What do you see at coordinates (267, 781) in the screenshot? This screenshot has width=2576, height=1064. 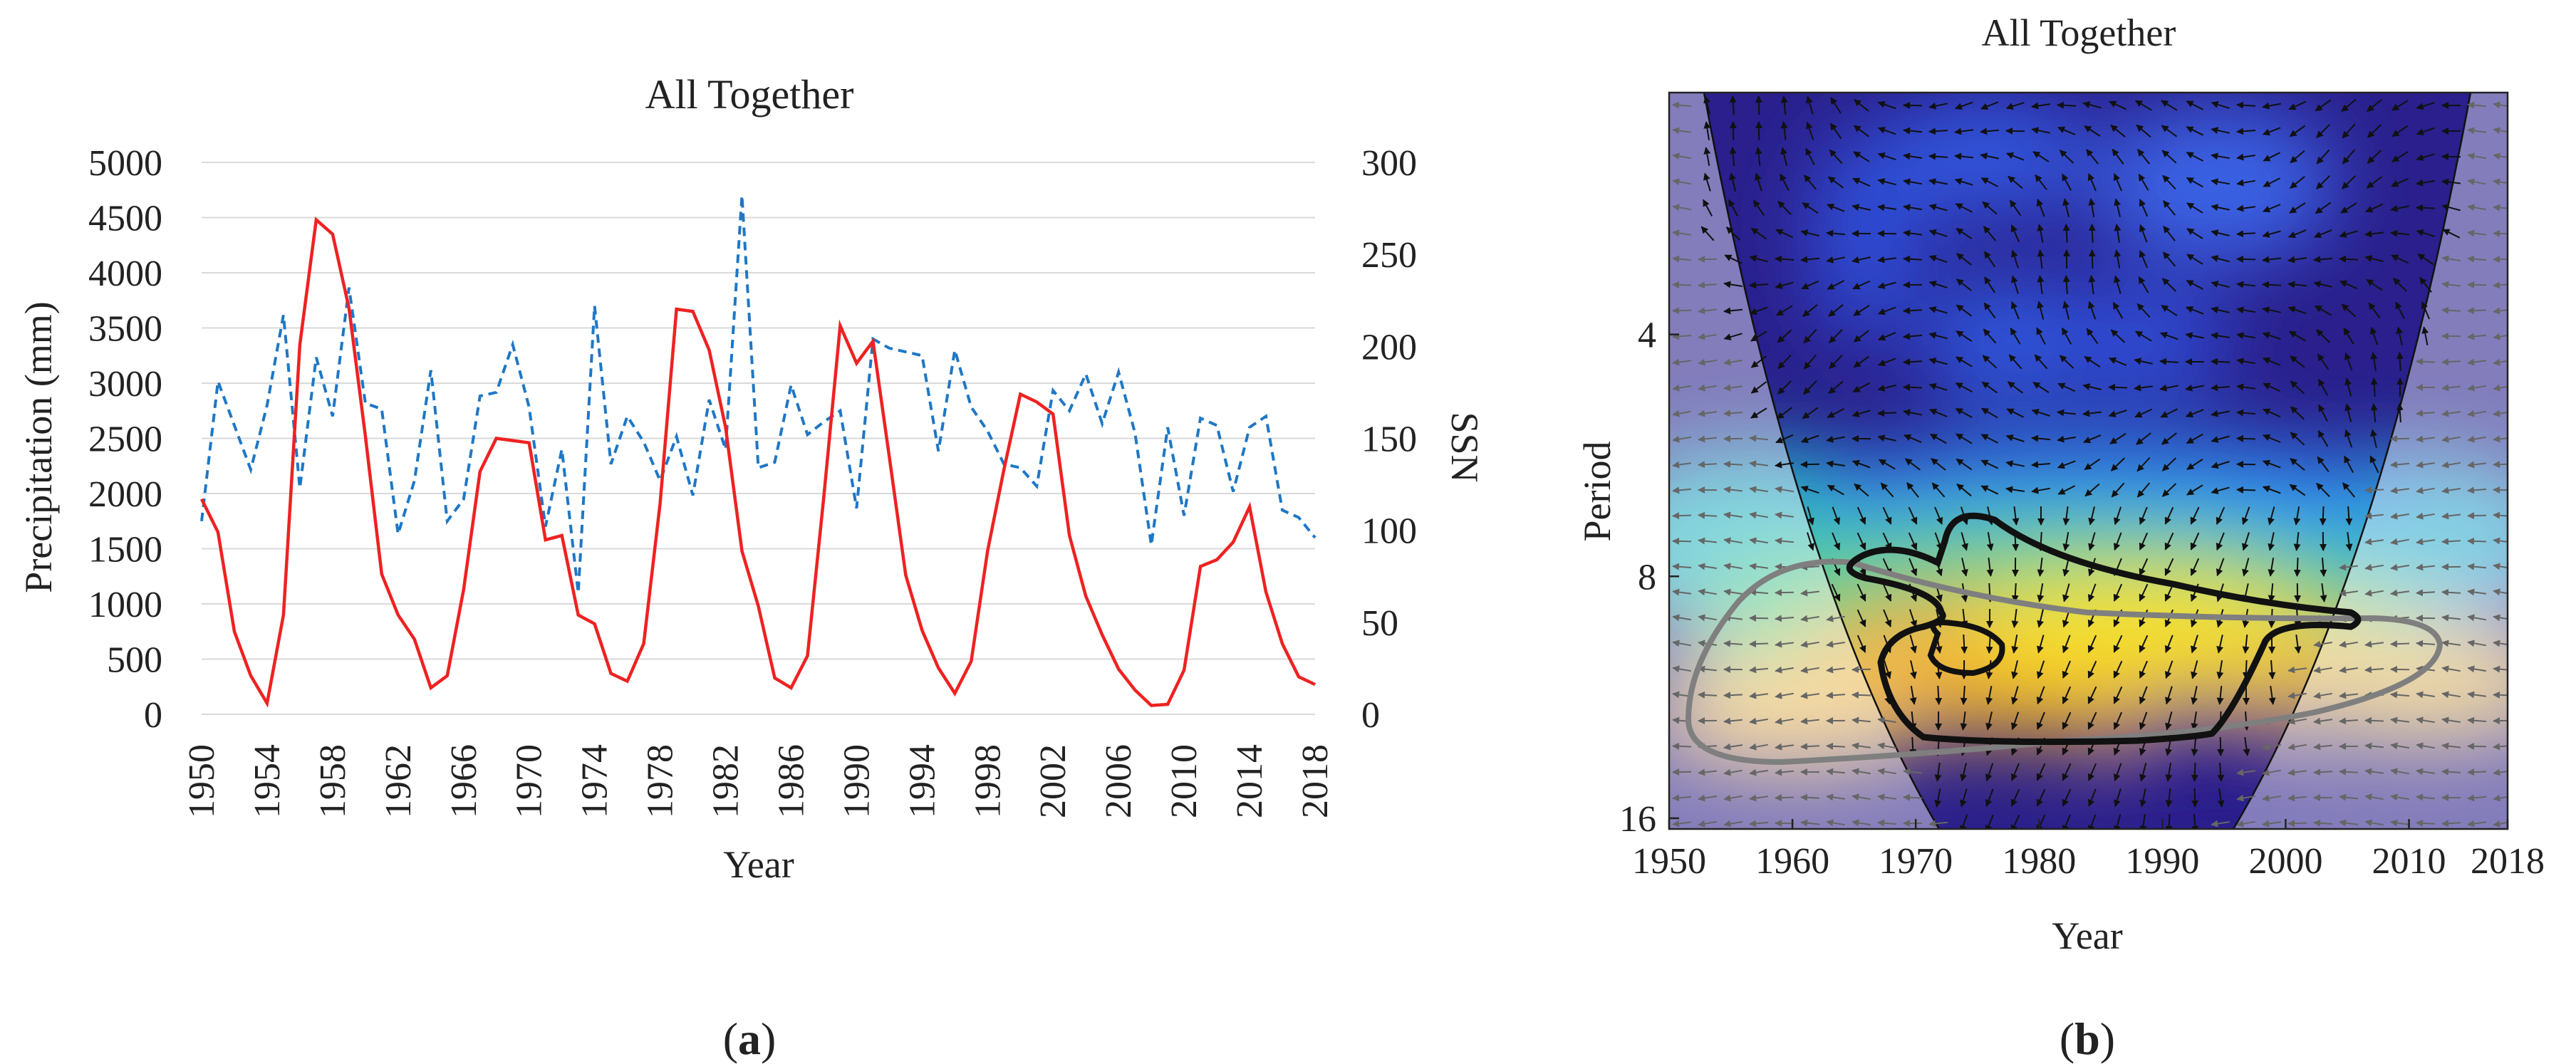 I see `x-tick-label: 1954` at bounding box center [267, 781].